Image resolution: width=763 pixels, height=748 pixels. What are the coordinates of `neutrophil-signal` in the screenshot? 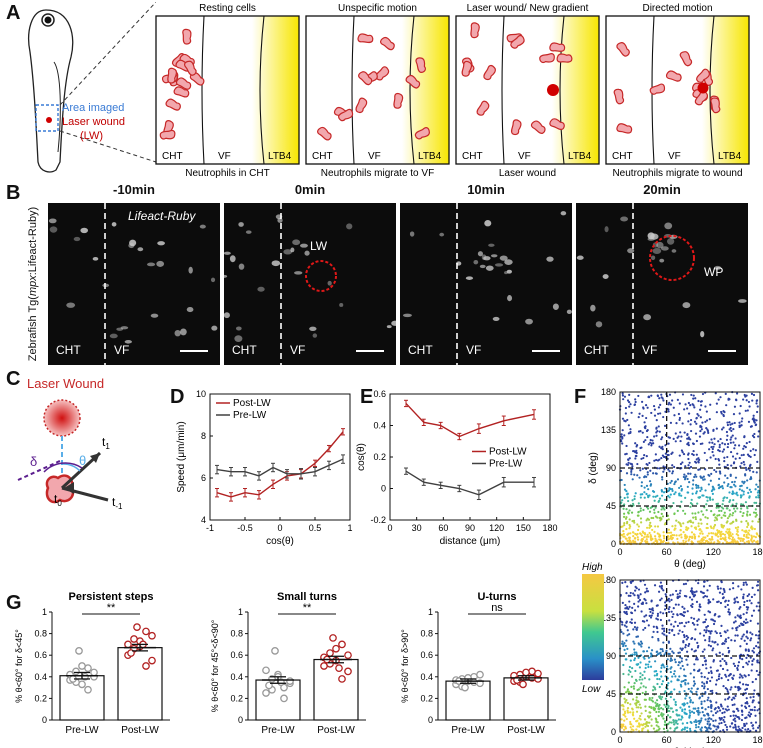 It's located at (499, 265).